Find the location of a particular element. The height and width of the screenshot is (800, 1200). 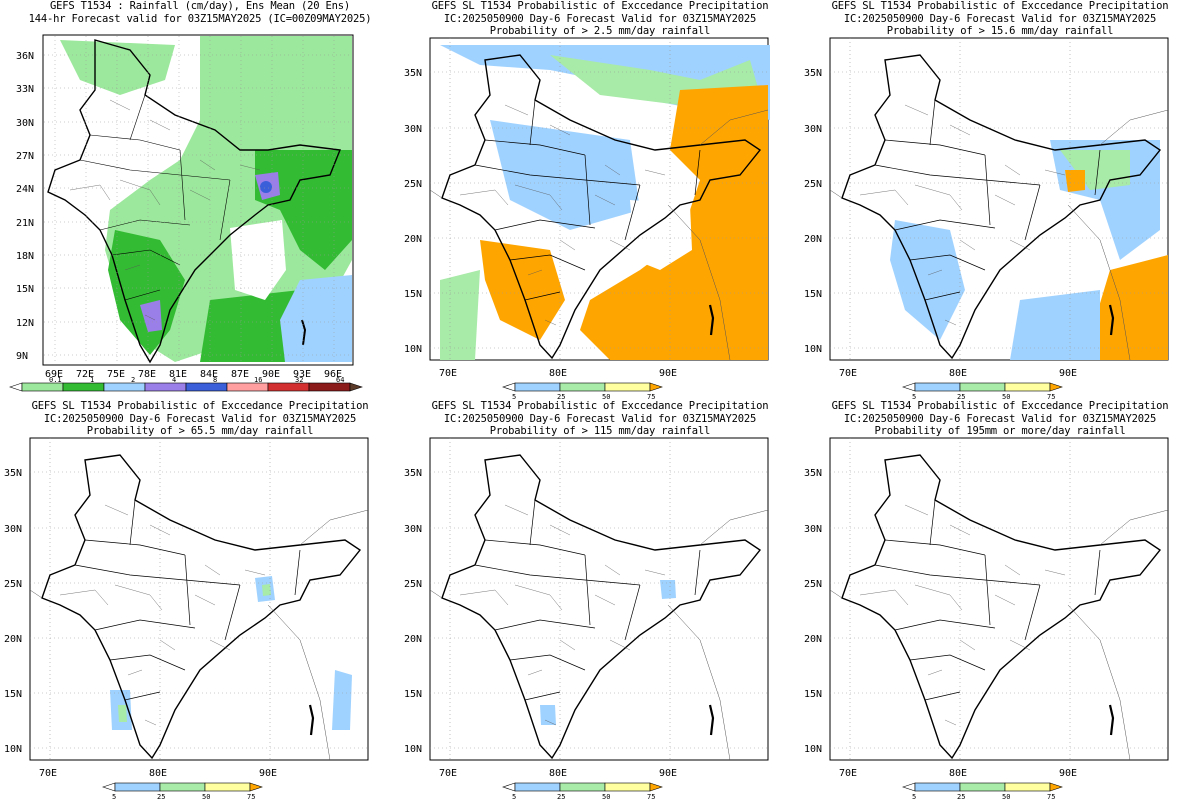

map-svg: 35N 30N 25N 20N 15N 10N 70E 80E 90E 5 25 50 75 is located at coordinates (986, 618).